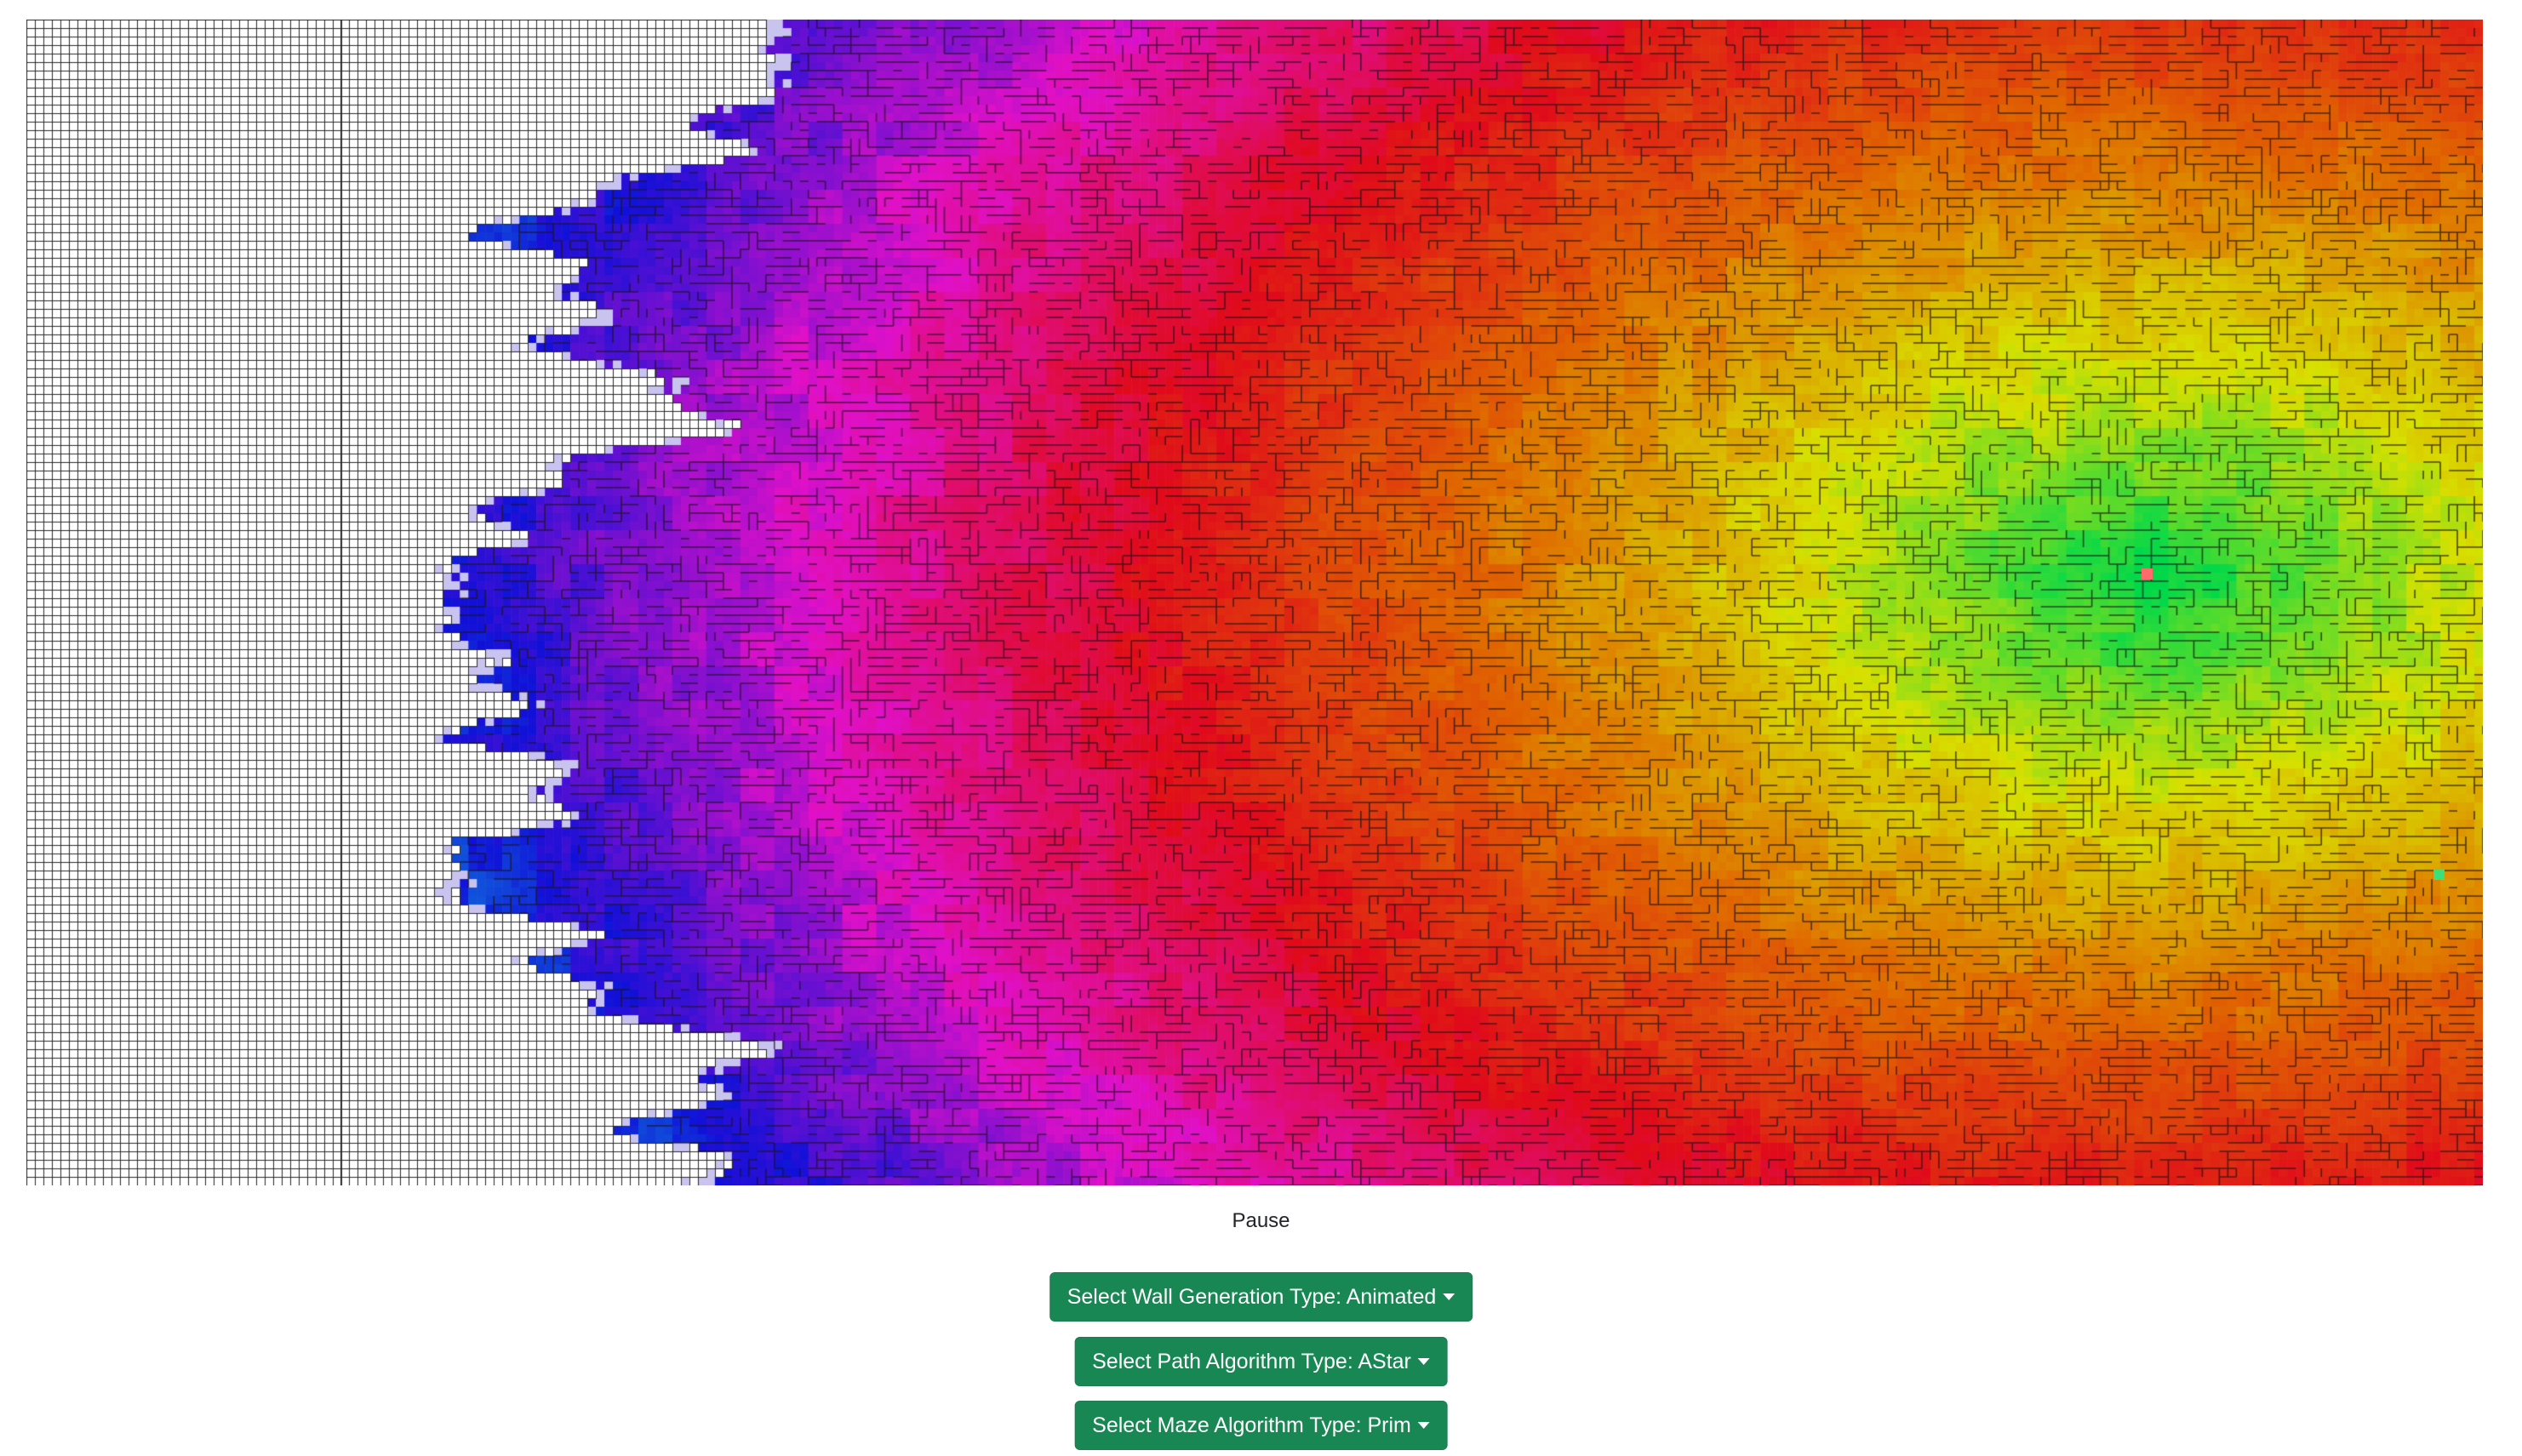 This screenshot has width=2522, height=1456. I want to click on wall-generation-type-dropdown: Select Wall Generation Type: Animated, so click(1261, 1297).